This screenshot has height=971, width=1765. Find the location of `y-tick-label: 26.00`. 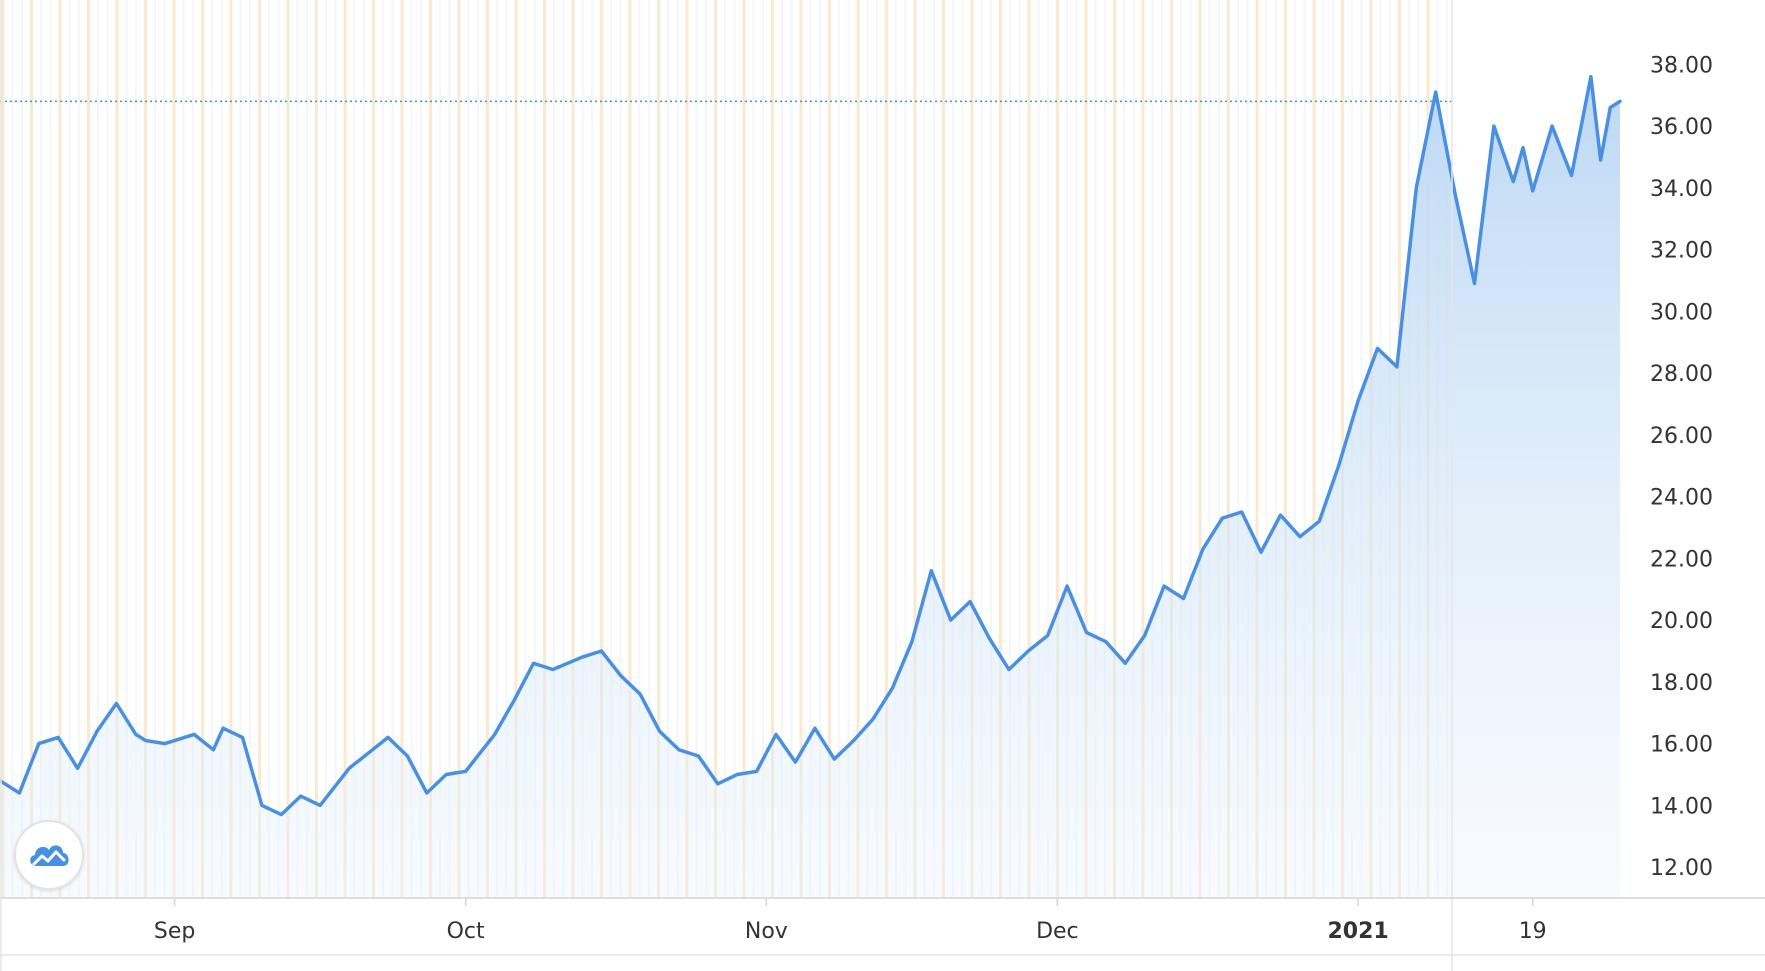

y-tick-label: 26.00 is located at coordinates (1681, 436).